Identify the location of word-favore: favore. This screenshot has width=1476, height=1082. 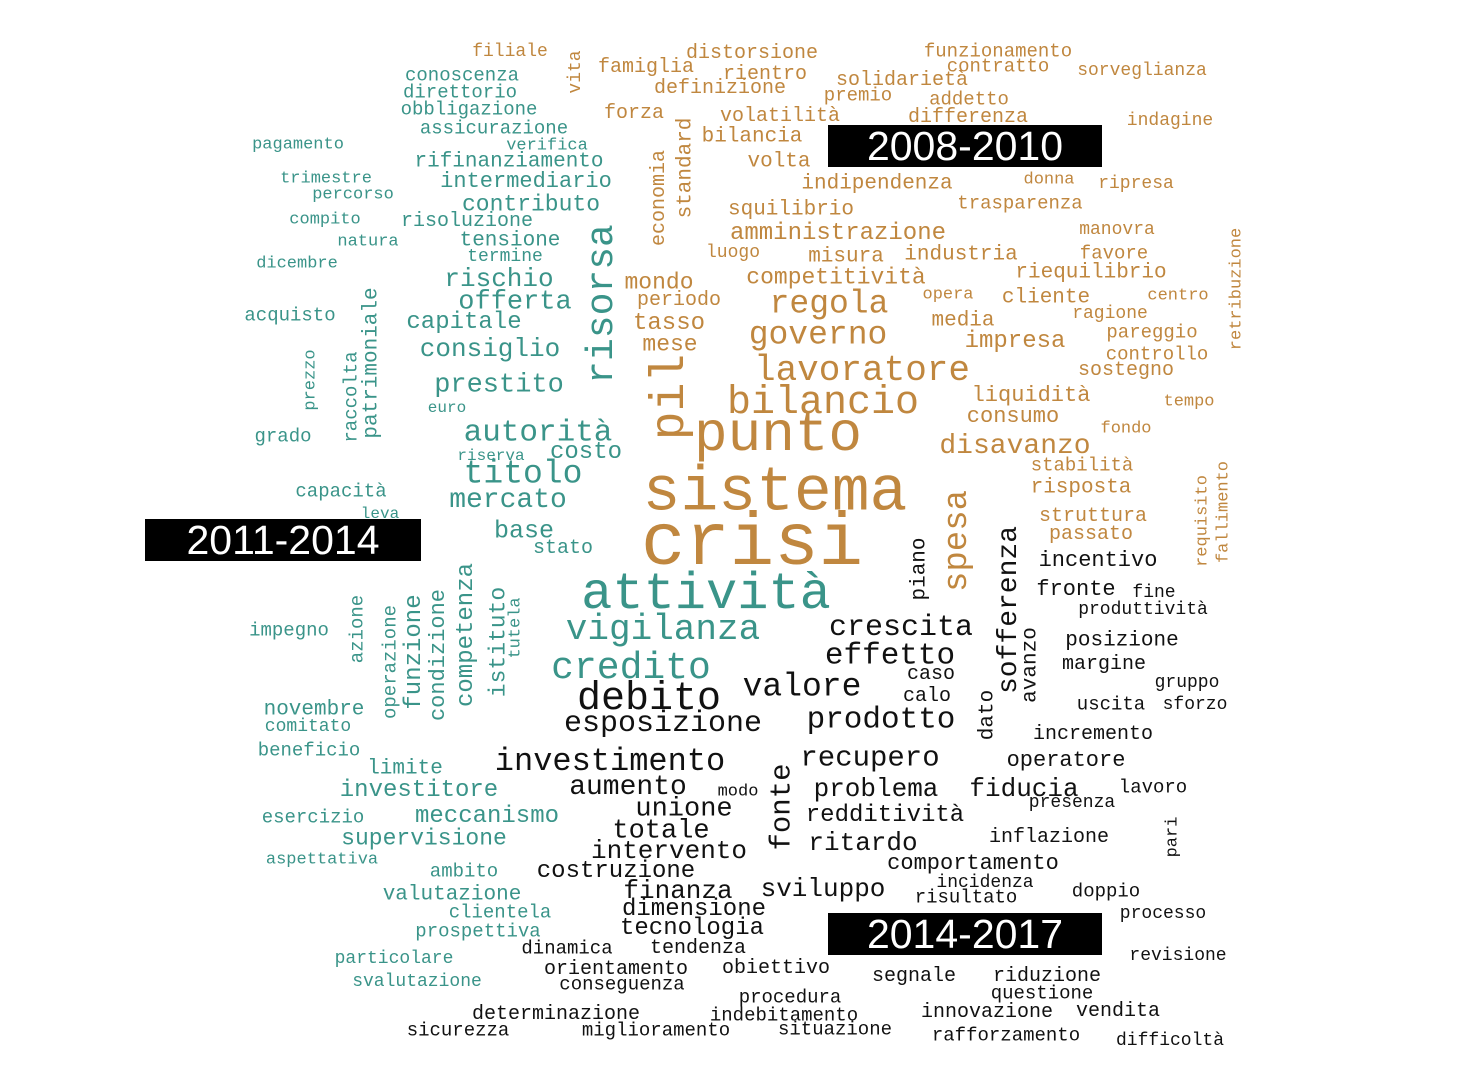
(1114, 253).